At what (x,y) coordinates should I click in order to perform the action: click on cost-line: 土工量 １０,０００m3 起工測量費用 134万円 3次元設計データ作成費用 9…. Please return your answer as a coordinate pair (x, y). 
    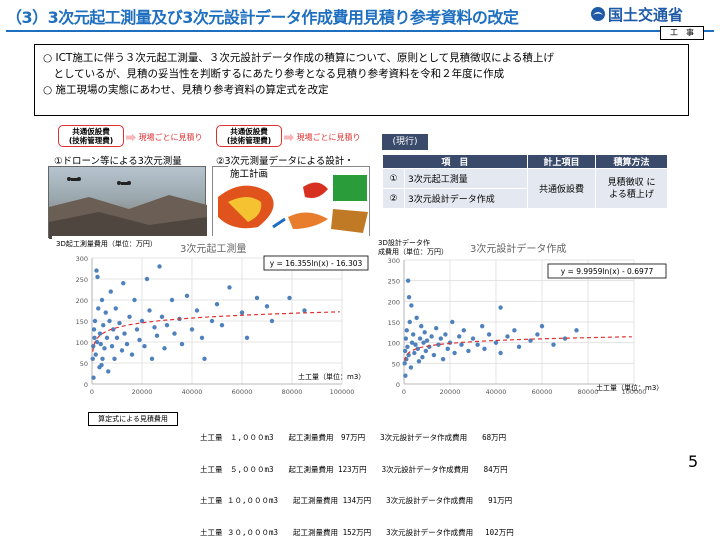
    Looking at the image, I should click on (356, 500).